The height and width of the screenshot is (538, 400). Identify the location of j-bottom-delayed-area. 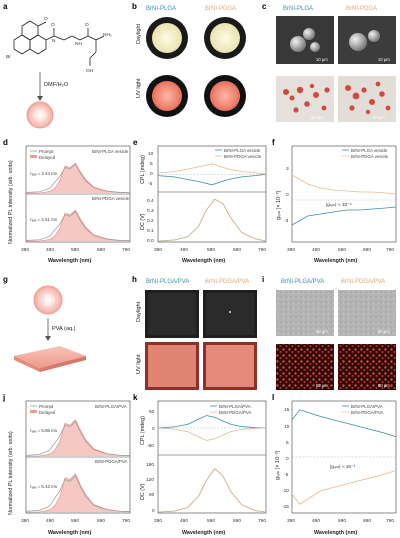
(78, 492).